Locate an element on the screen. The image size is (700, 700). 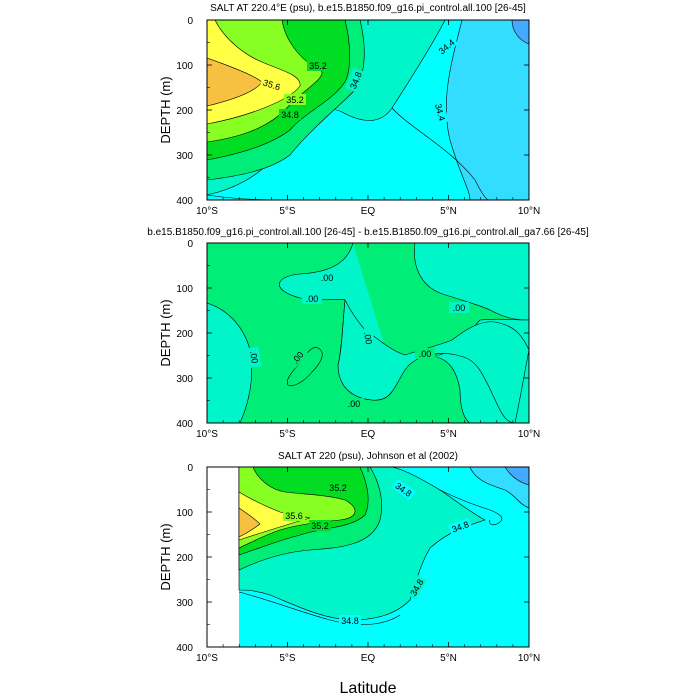
panel-2-clabel-4: .00 is located at coordinates (254, 357).